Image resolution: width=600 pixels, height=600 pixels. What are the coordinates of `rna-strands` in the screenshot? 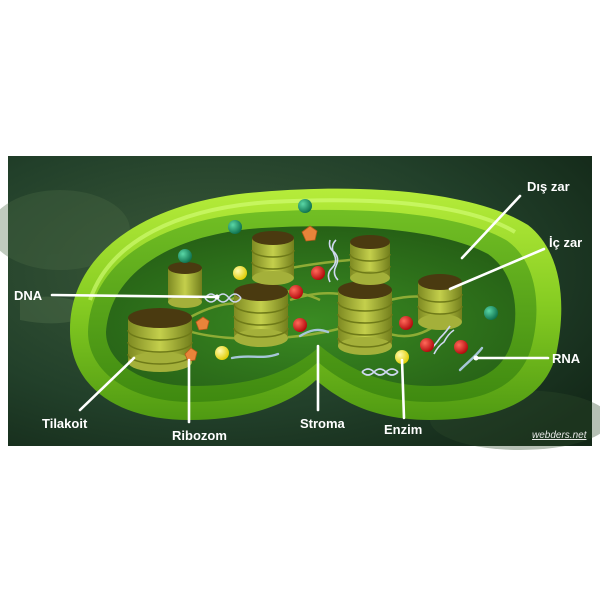 It's located at (357, 350).